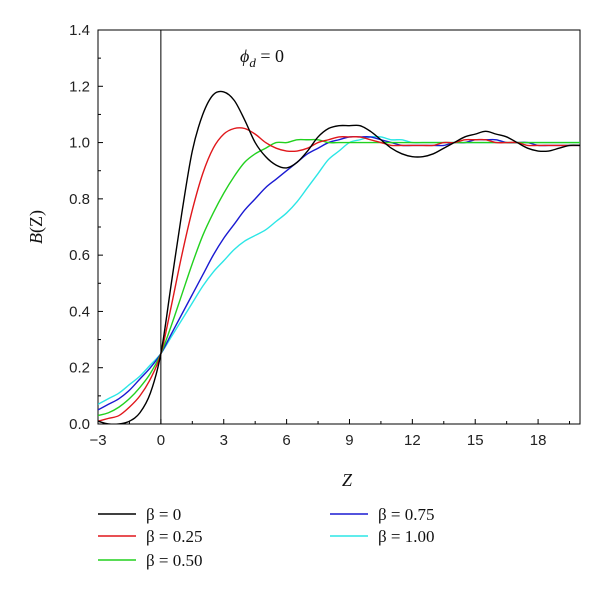 This screenshot has height=592, width=600. Describe the element at coordinates (252, 62) in the screenshot. I see `phi-subscript: d` at that location.